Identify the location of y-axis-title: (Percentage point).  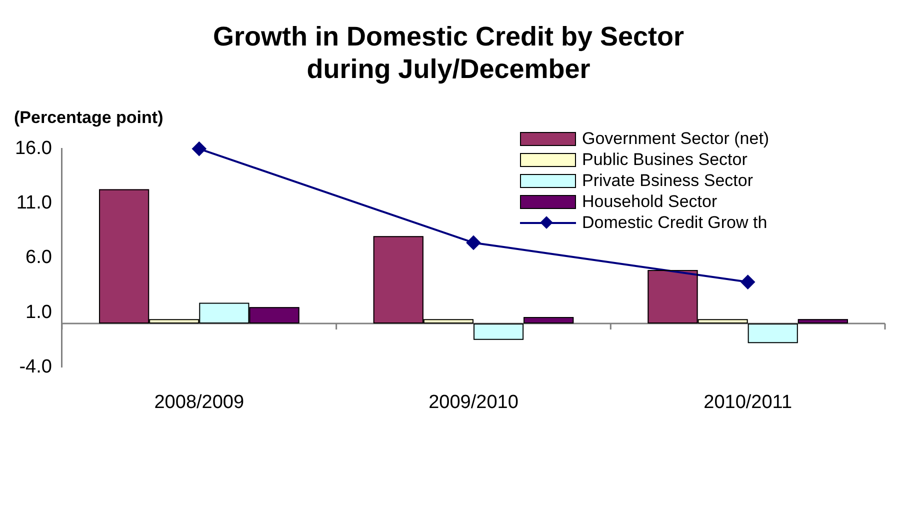
(89, 117).